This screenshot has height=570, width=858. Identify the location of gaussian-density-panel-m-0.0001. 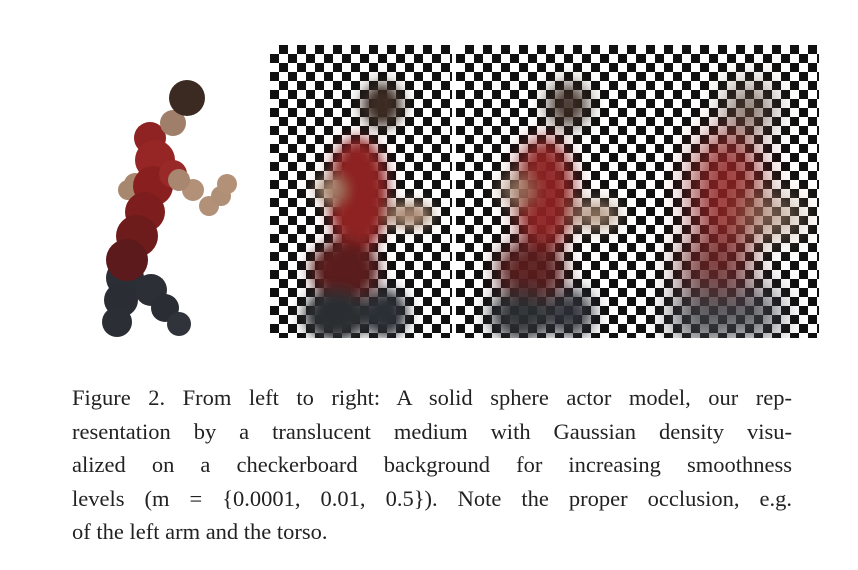
(361, 191).